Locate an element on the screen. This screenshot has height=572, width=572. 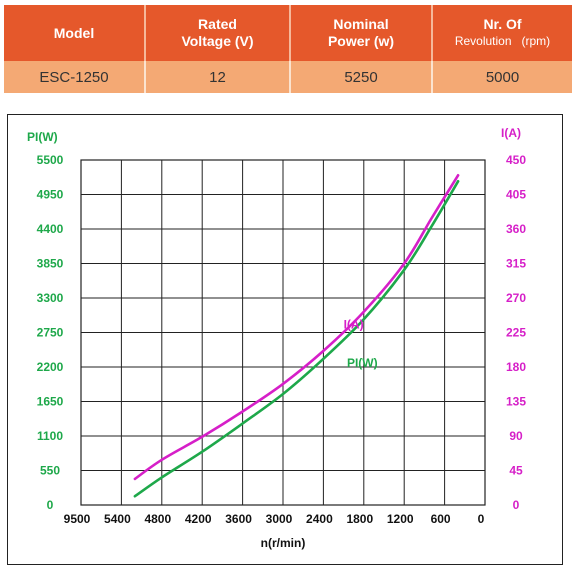
y-right-tick-label: 225 is located at coordinates (516, 333).